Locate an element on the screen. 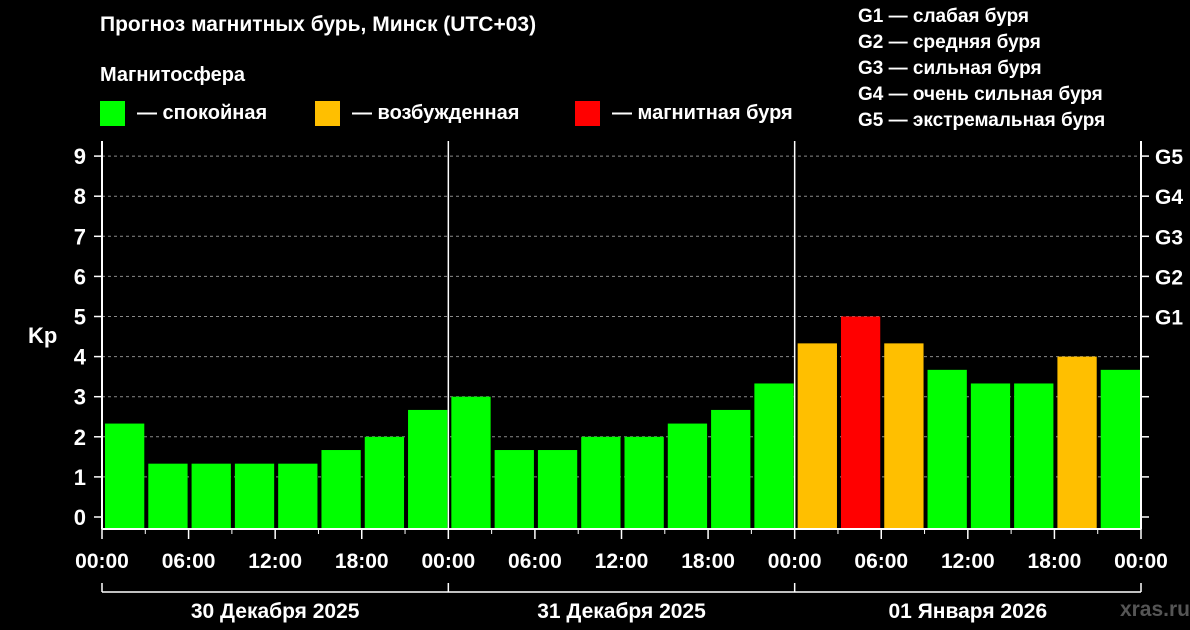 The height and width of the screenshot is (630, 1190). y-tick-label: 4 is located at coordinates (80, 357).